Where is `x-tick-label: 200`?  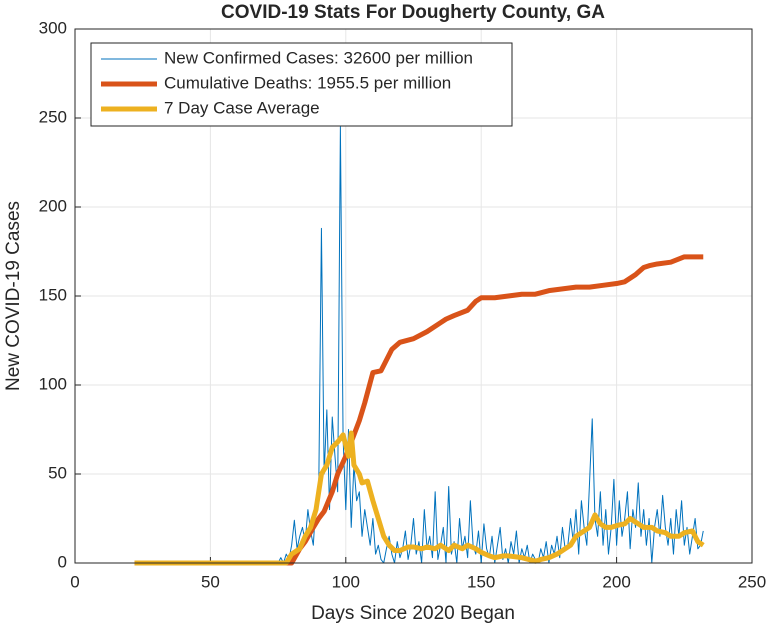 x-tick-label: 200 is located at coordinates (616, 581).